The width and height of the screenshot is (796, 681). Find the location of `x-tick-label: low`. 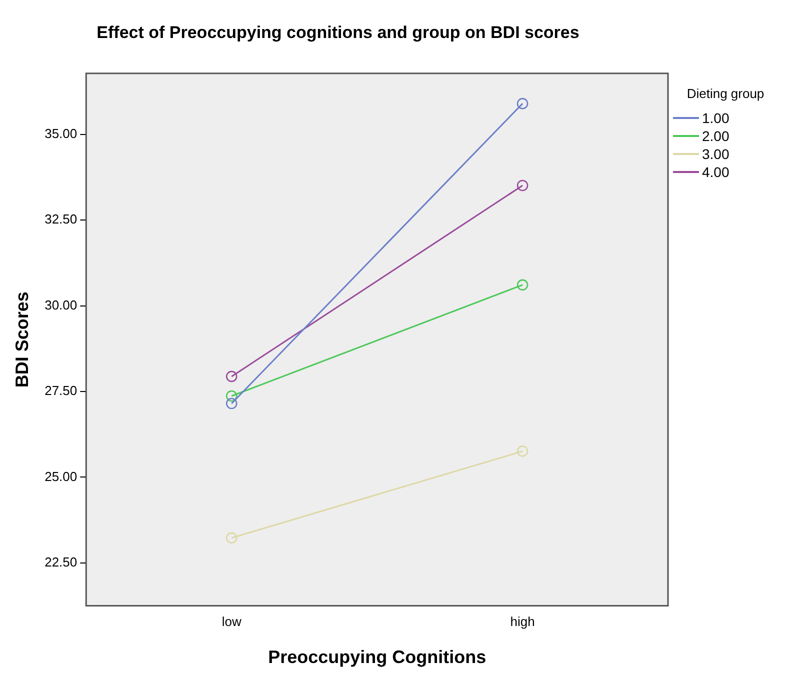

x-tick-label: low is located at coordinates (232, 622).